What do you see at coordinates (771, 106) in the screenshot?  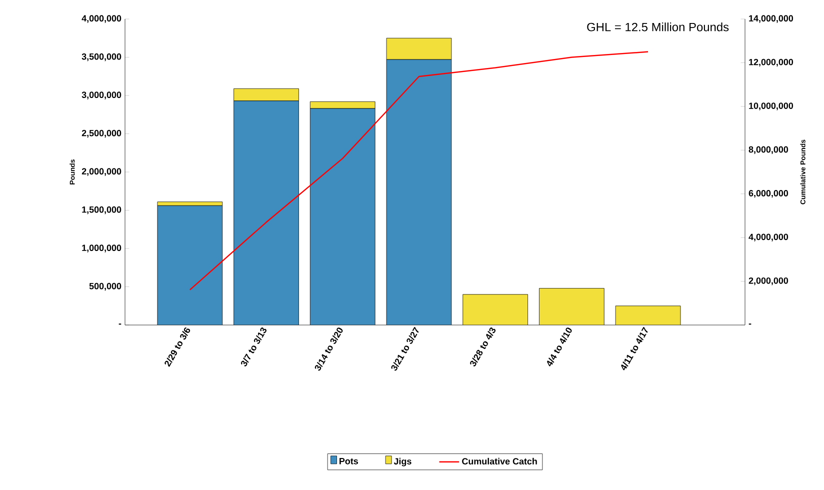 I see `y2-tick-label: 10,000,000` at bounding box center [771, 106].